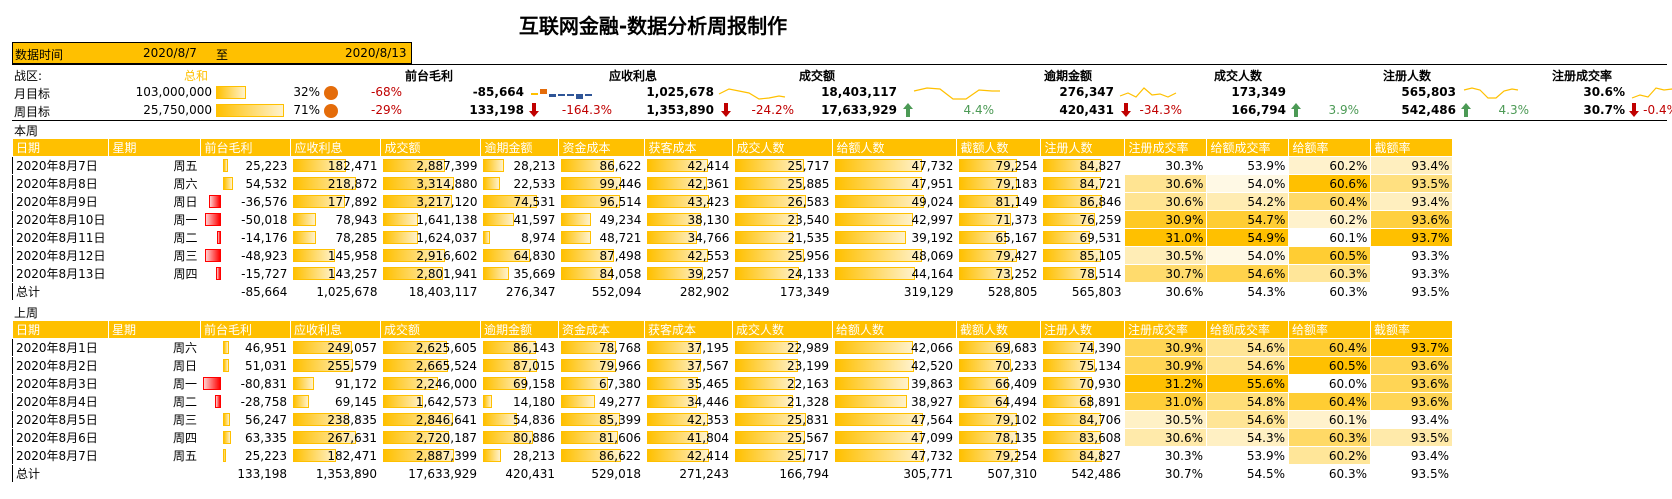  What do you see at coordinates (689, 165) in the screenshot?
I see `cell-获客成本: 42,414` at bounding box center [689, 165].